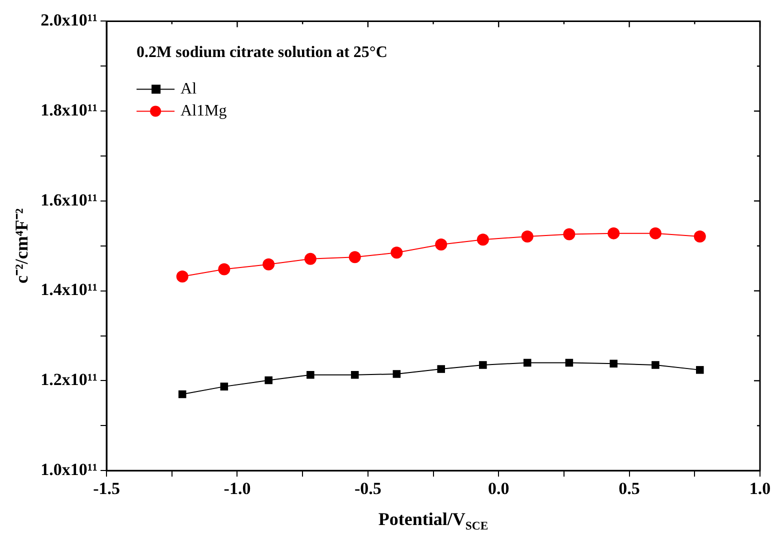  I want to click on legend-label: Al, so click(189, 89).